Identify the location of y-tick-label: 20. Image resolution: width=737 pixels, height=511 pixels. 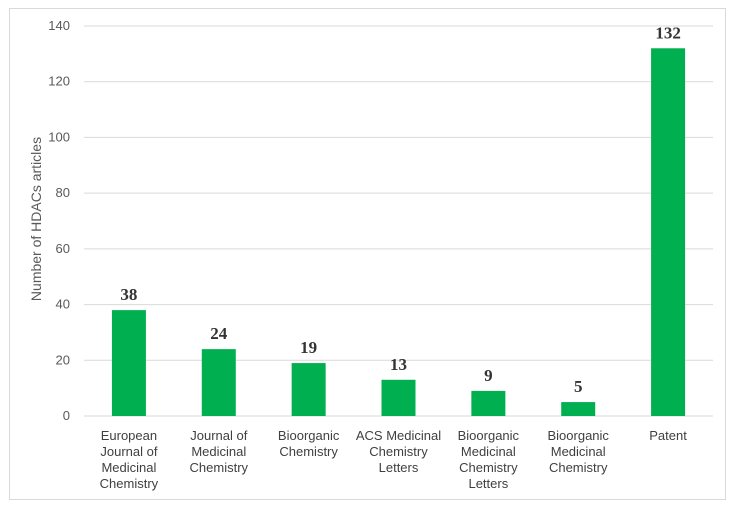
(63, 359).